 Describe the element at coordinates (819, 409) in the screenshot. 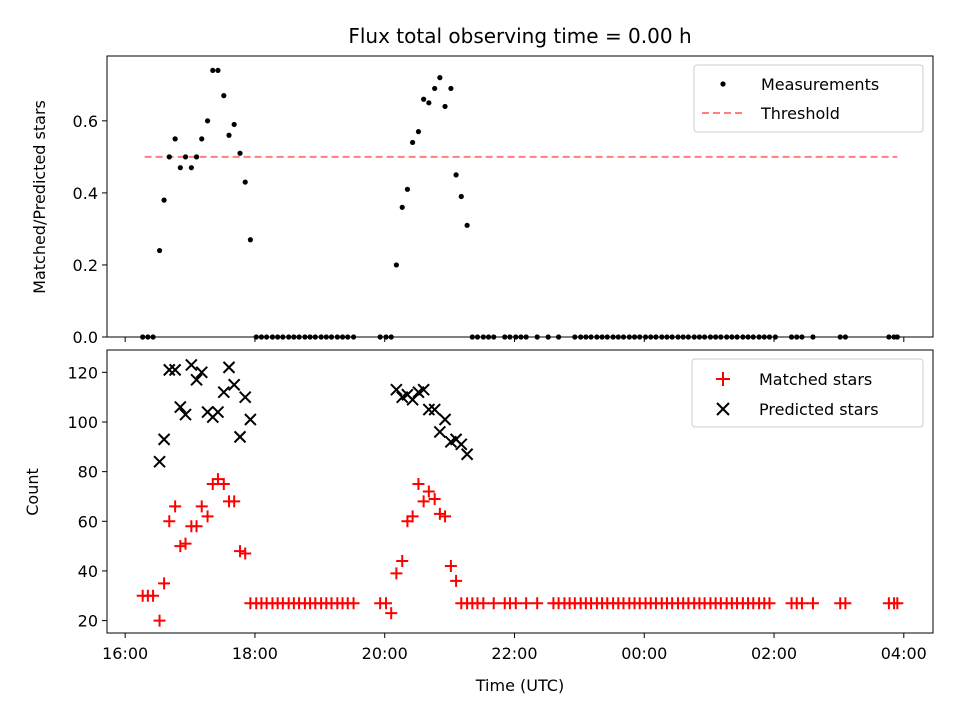

I see `legend-label-predicted-stars: Predicted stars` at that location.